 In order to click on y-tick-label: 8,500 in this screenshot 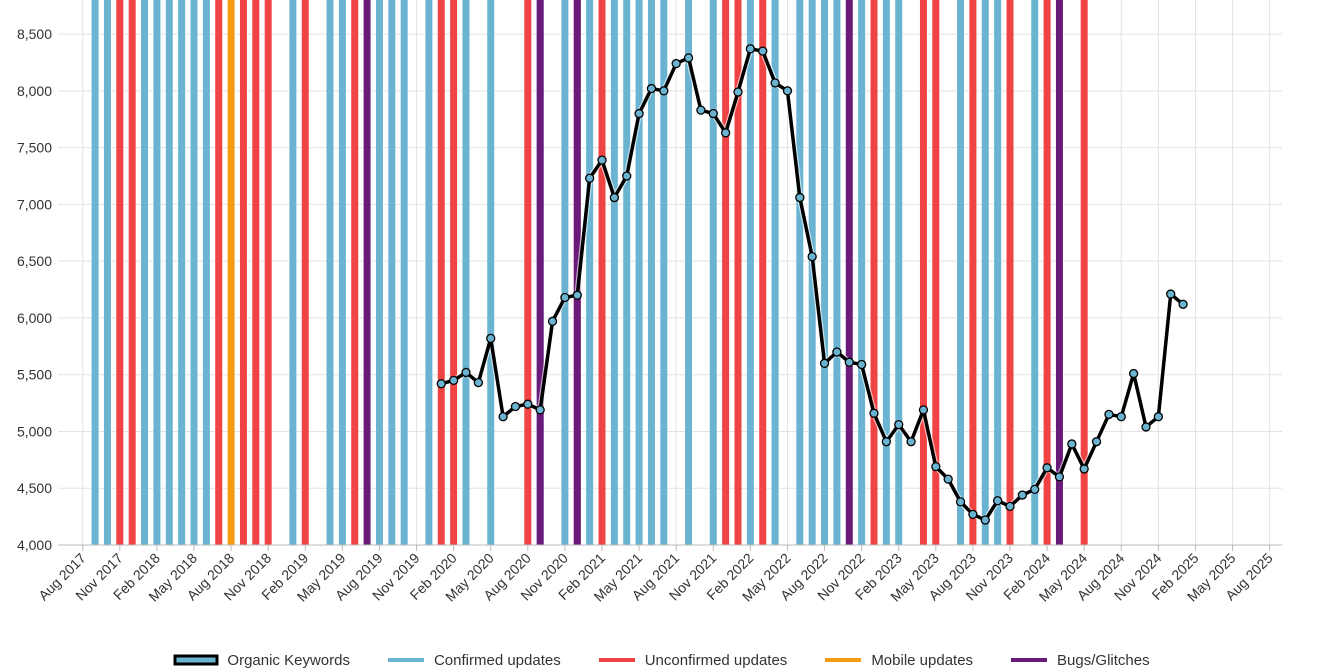, I will do `click(34, 34)`.